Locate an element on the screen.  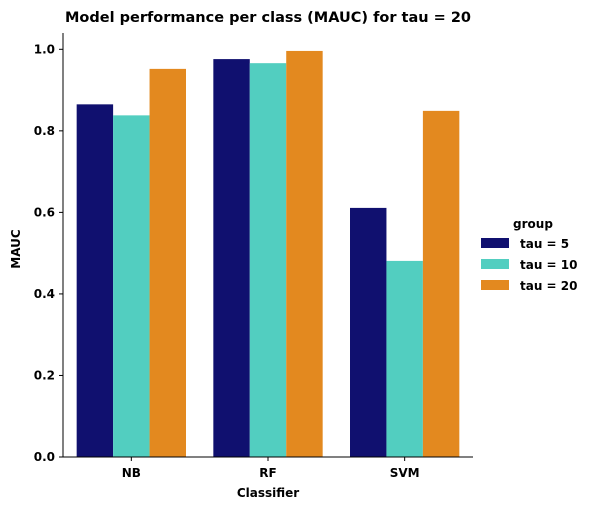
y-axis-label: MAUC is located at coordinates (16, 249).